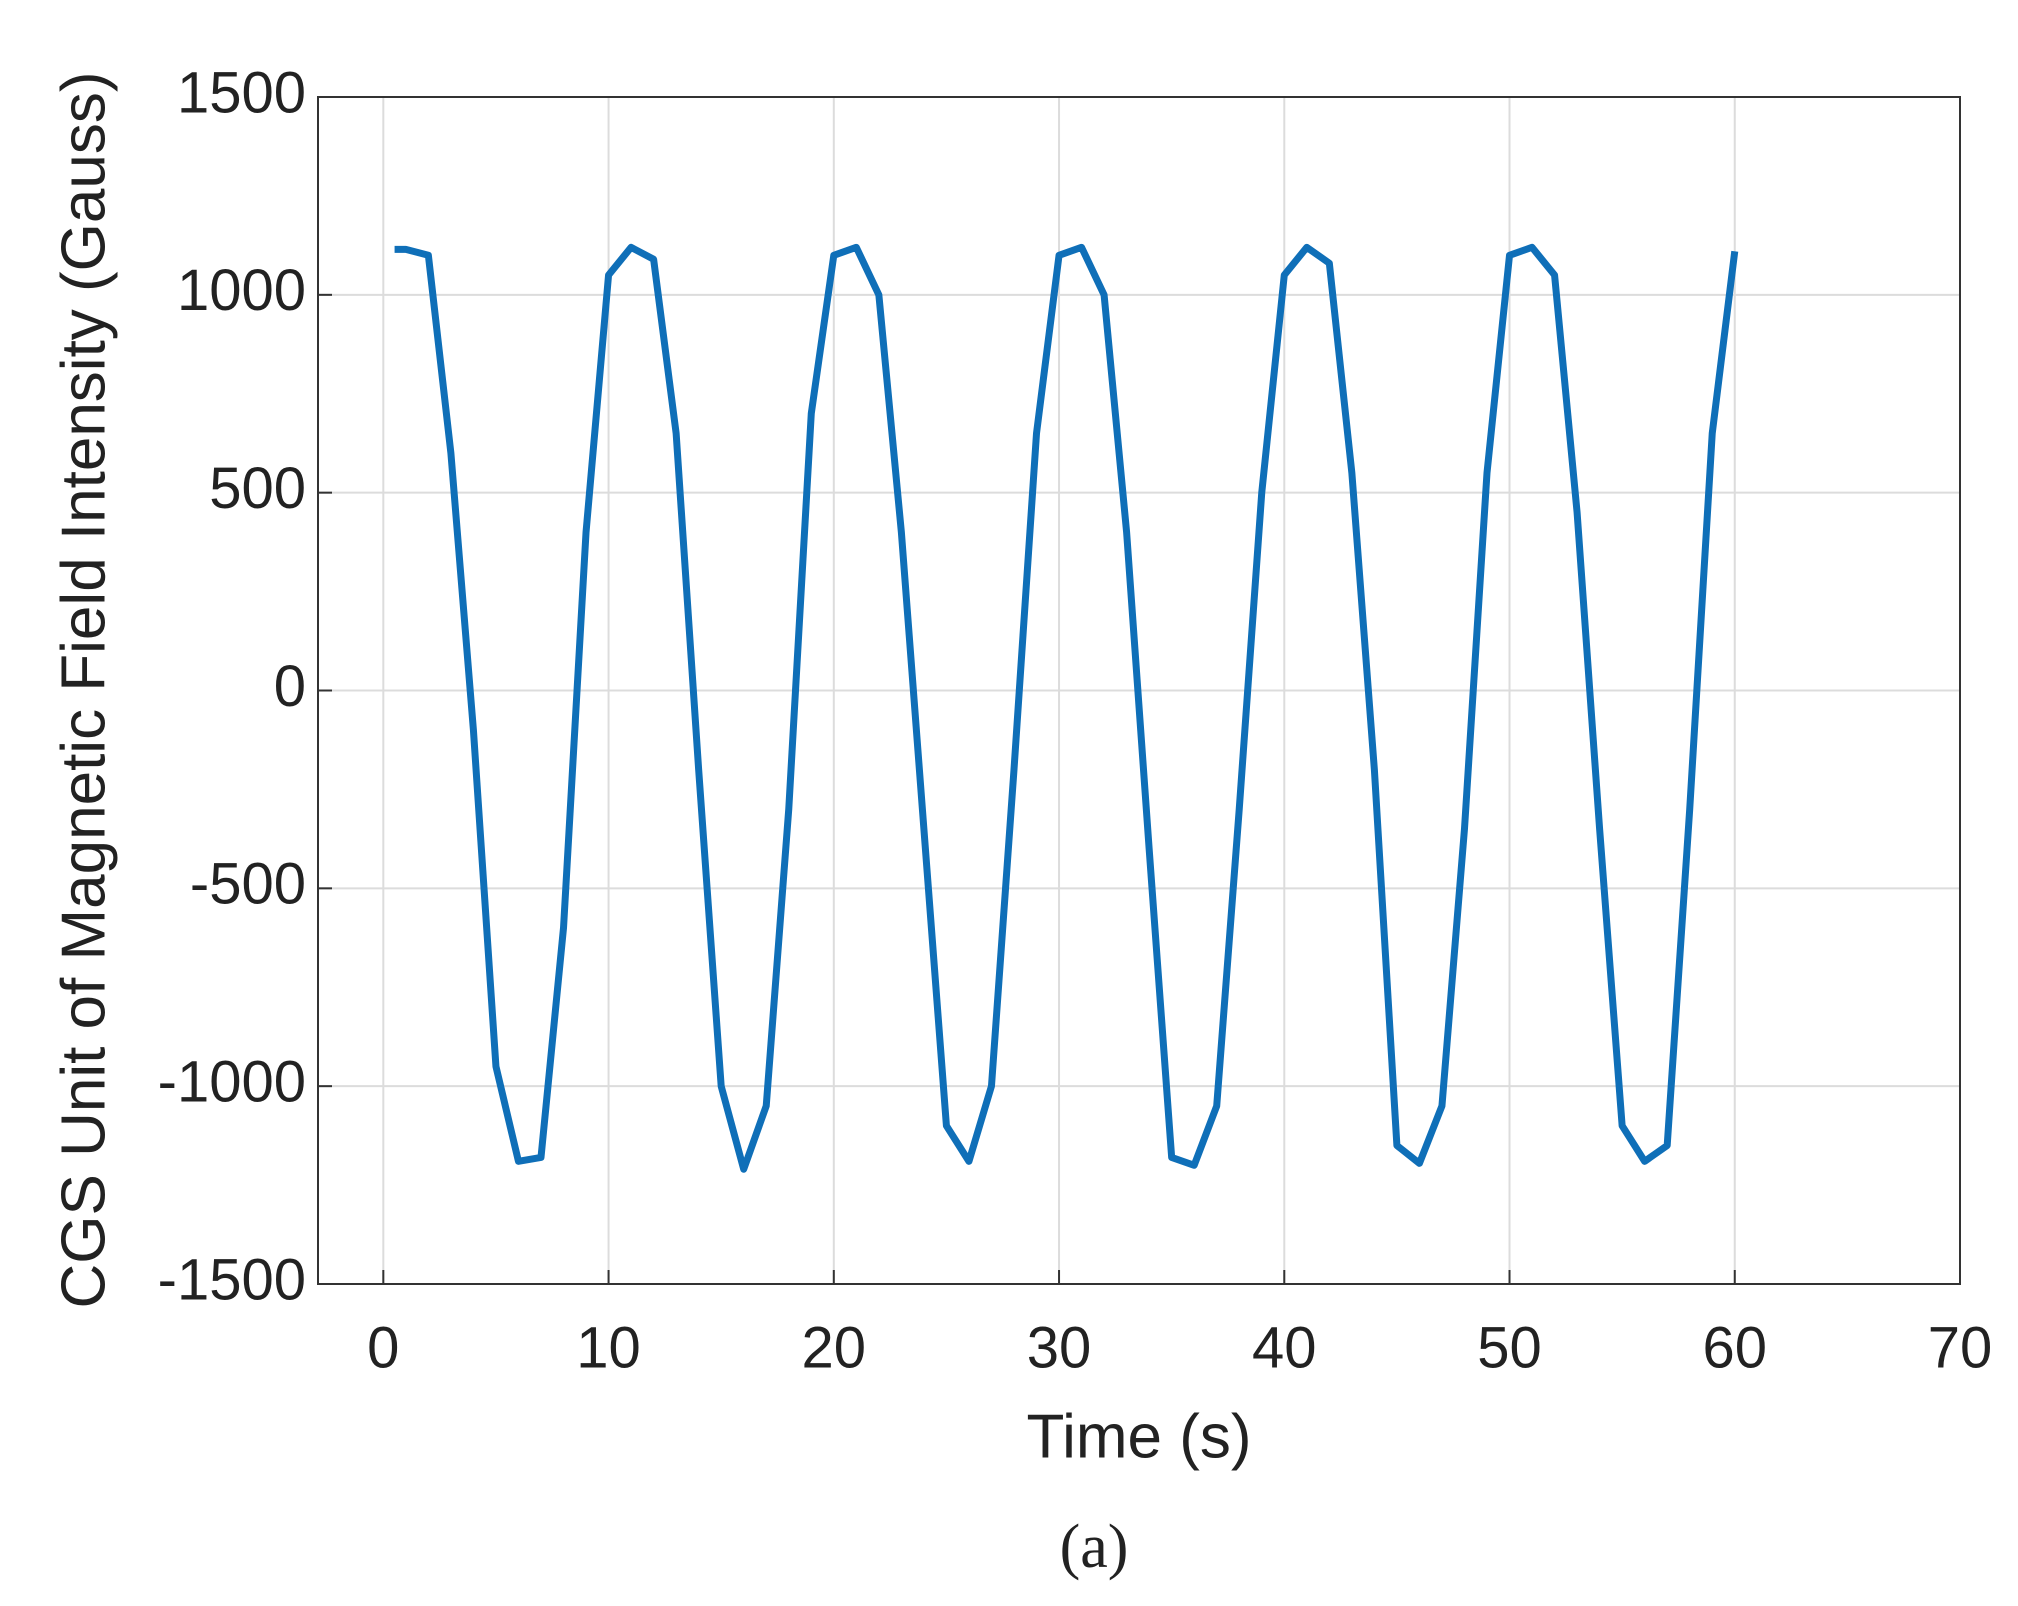  I want to click on x-tick-label: 50, so click(1509, 1347).